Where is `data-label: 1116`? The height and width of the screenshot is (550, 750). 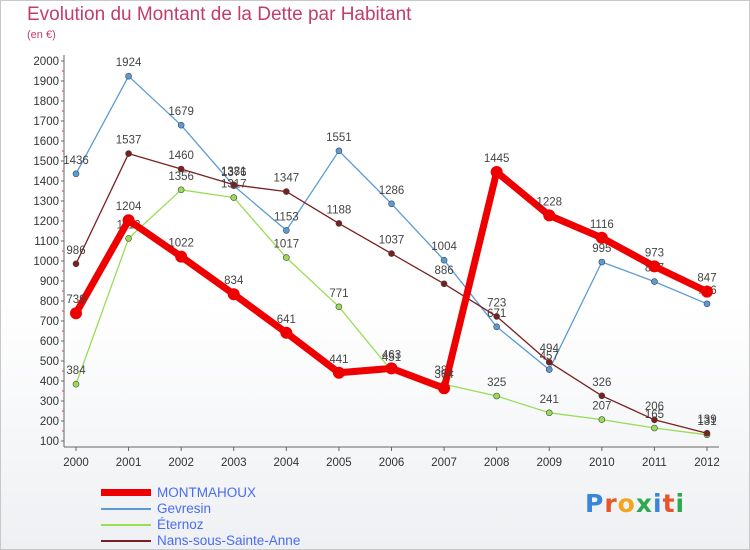
data-label: 1116 is located at coordinates (602, 225).